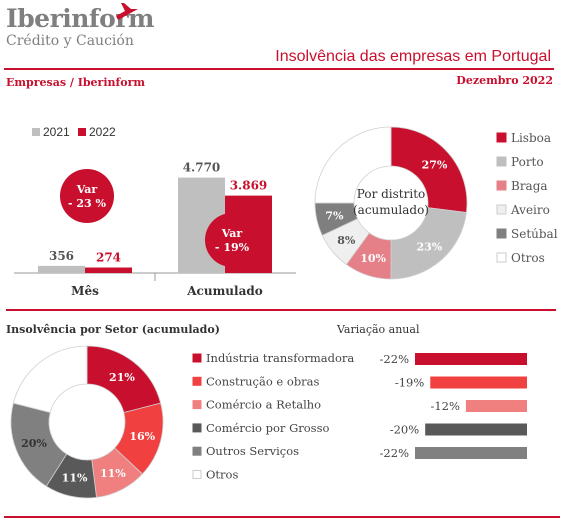  I want to click on bar-category-label: Mês, so click(85, 291).